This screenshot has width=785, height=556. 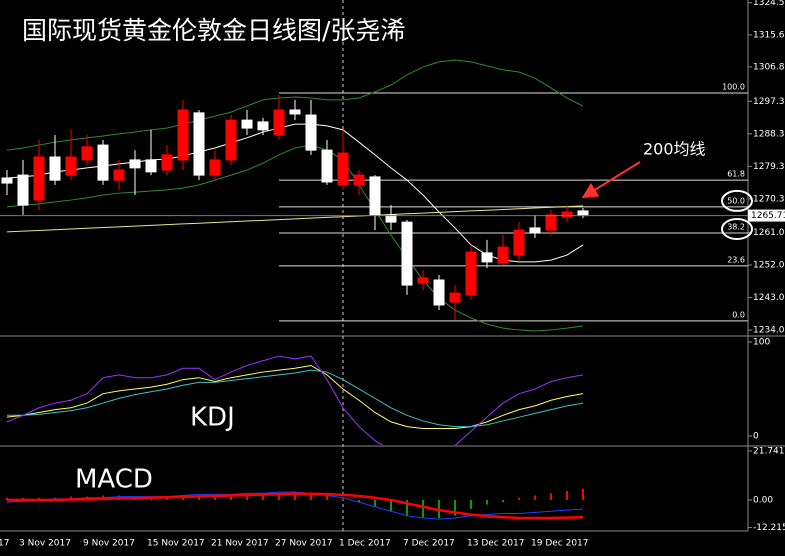 I want to click on y-tick-label: 1306.80, so click(x=769, y=67).